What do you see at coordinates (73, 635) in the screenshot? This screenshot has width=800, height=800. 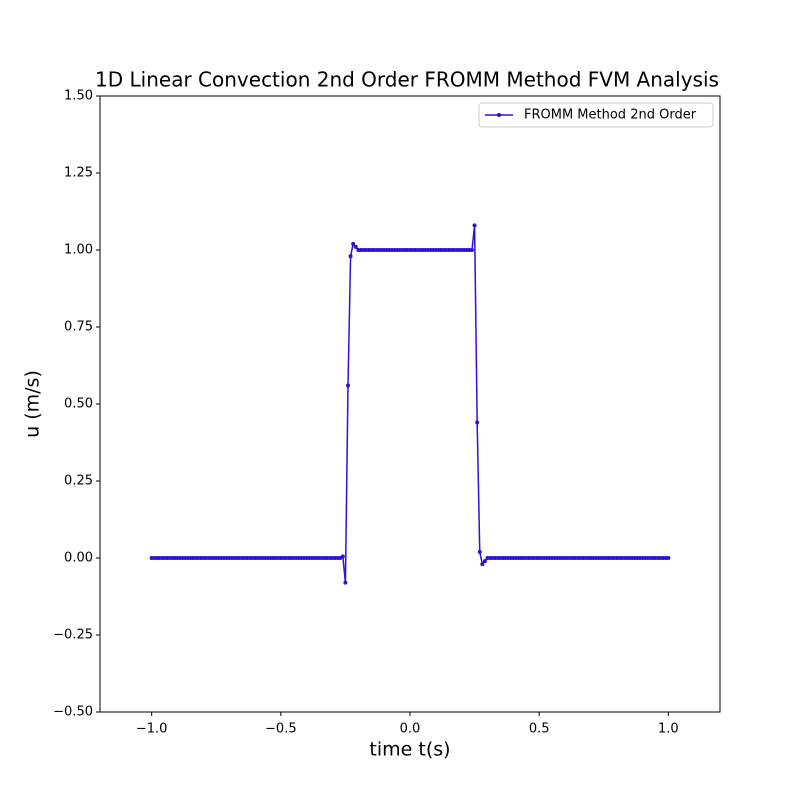 I see `y-tick-label: −0.25` at bounding box center [73, 635].